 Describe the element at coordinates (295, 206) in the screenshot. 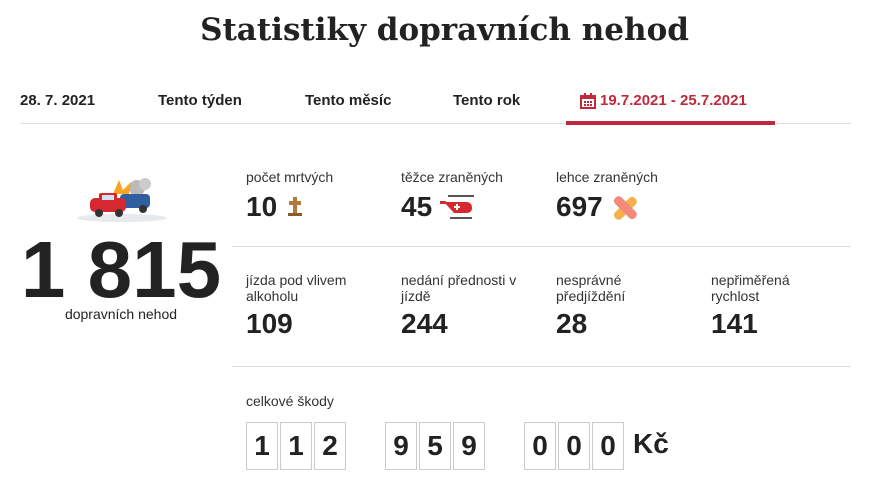

I see `cross-icon` at that location.